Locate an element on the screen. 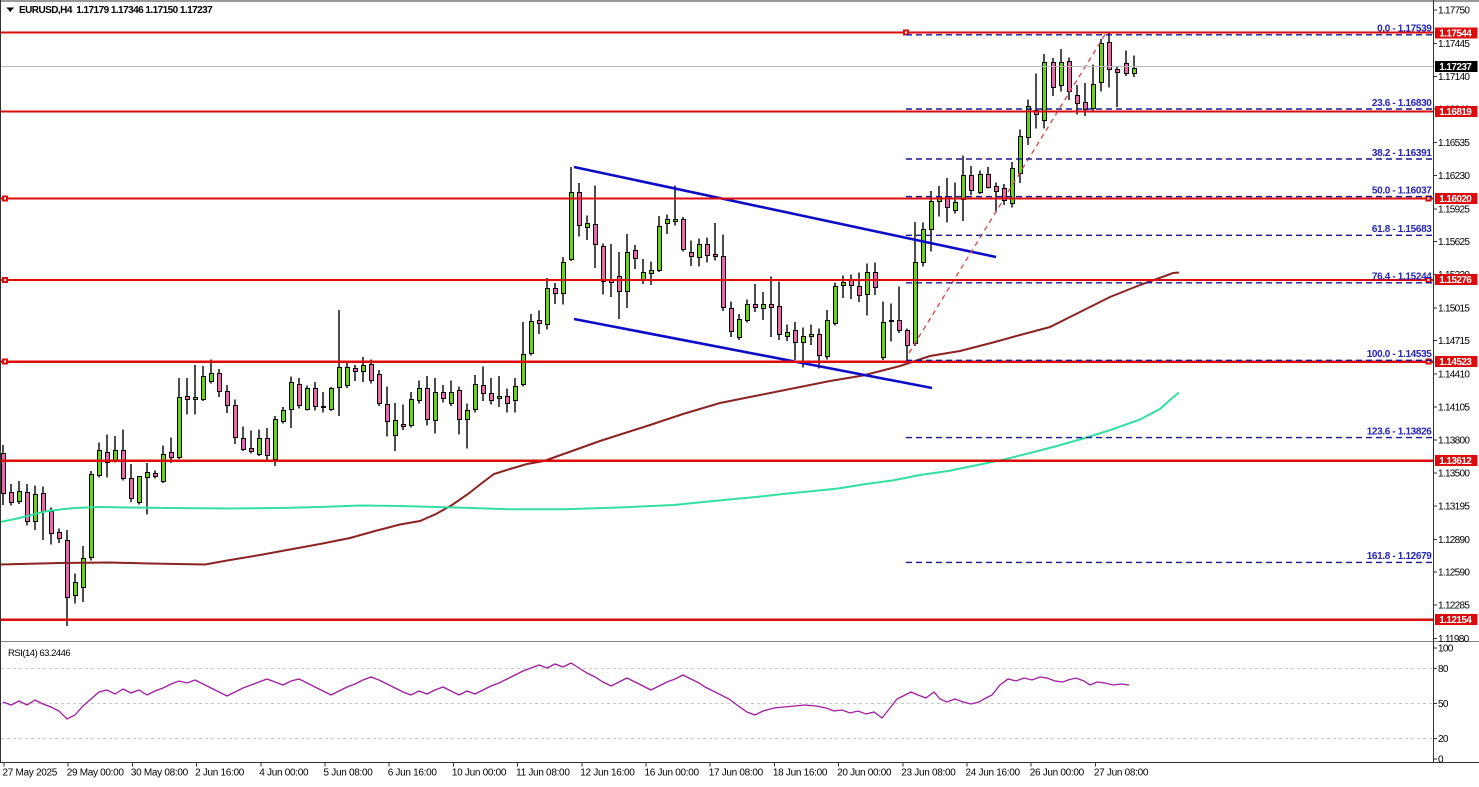 This screenshot has height=787, width=1479. svg-text: 1.12154 is located at coordinates (1455, 620).